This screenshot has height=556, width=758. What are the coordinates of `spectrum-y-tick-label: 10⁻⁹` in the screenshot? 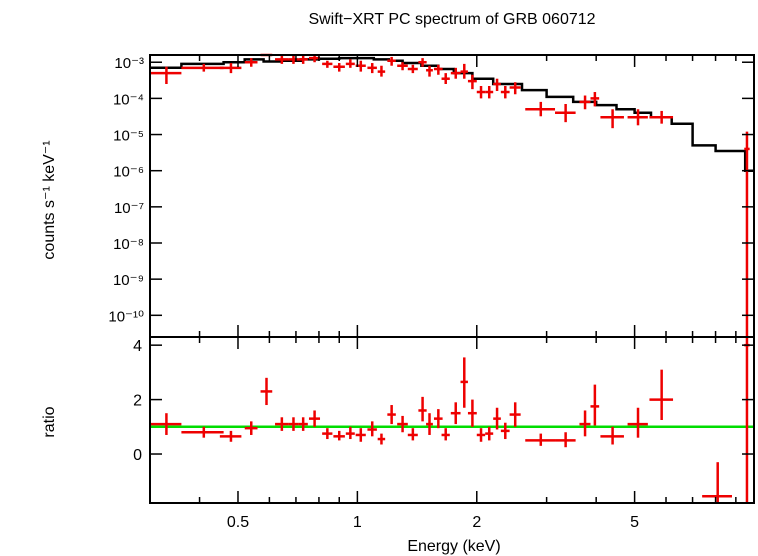 It's located at (128, 280).